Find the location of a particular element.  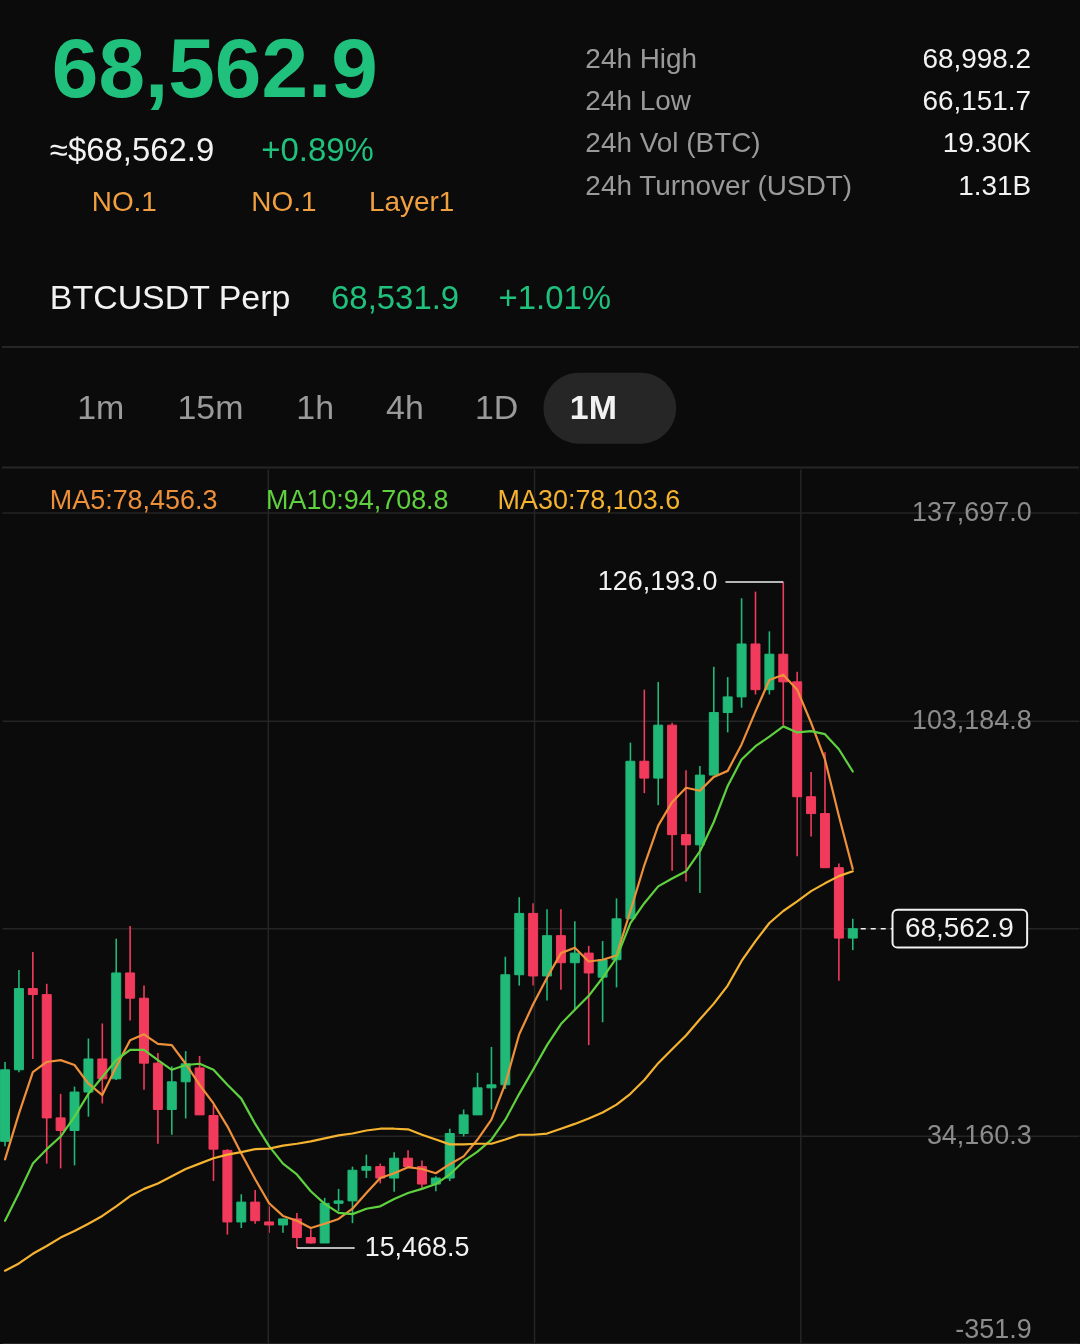

text: 24h High is located at coordinates (641, 58).